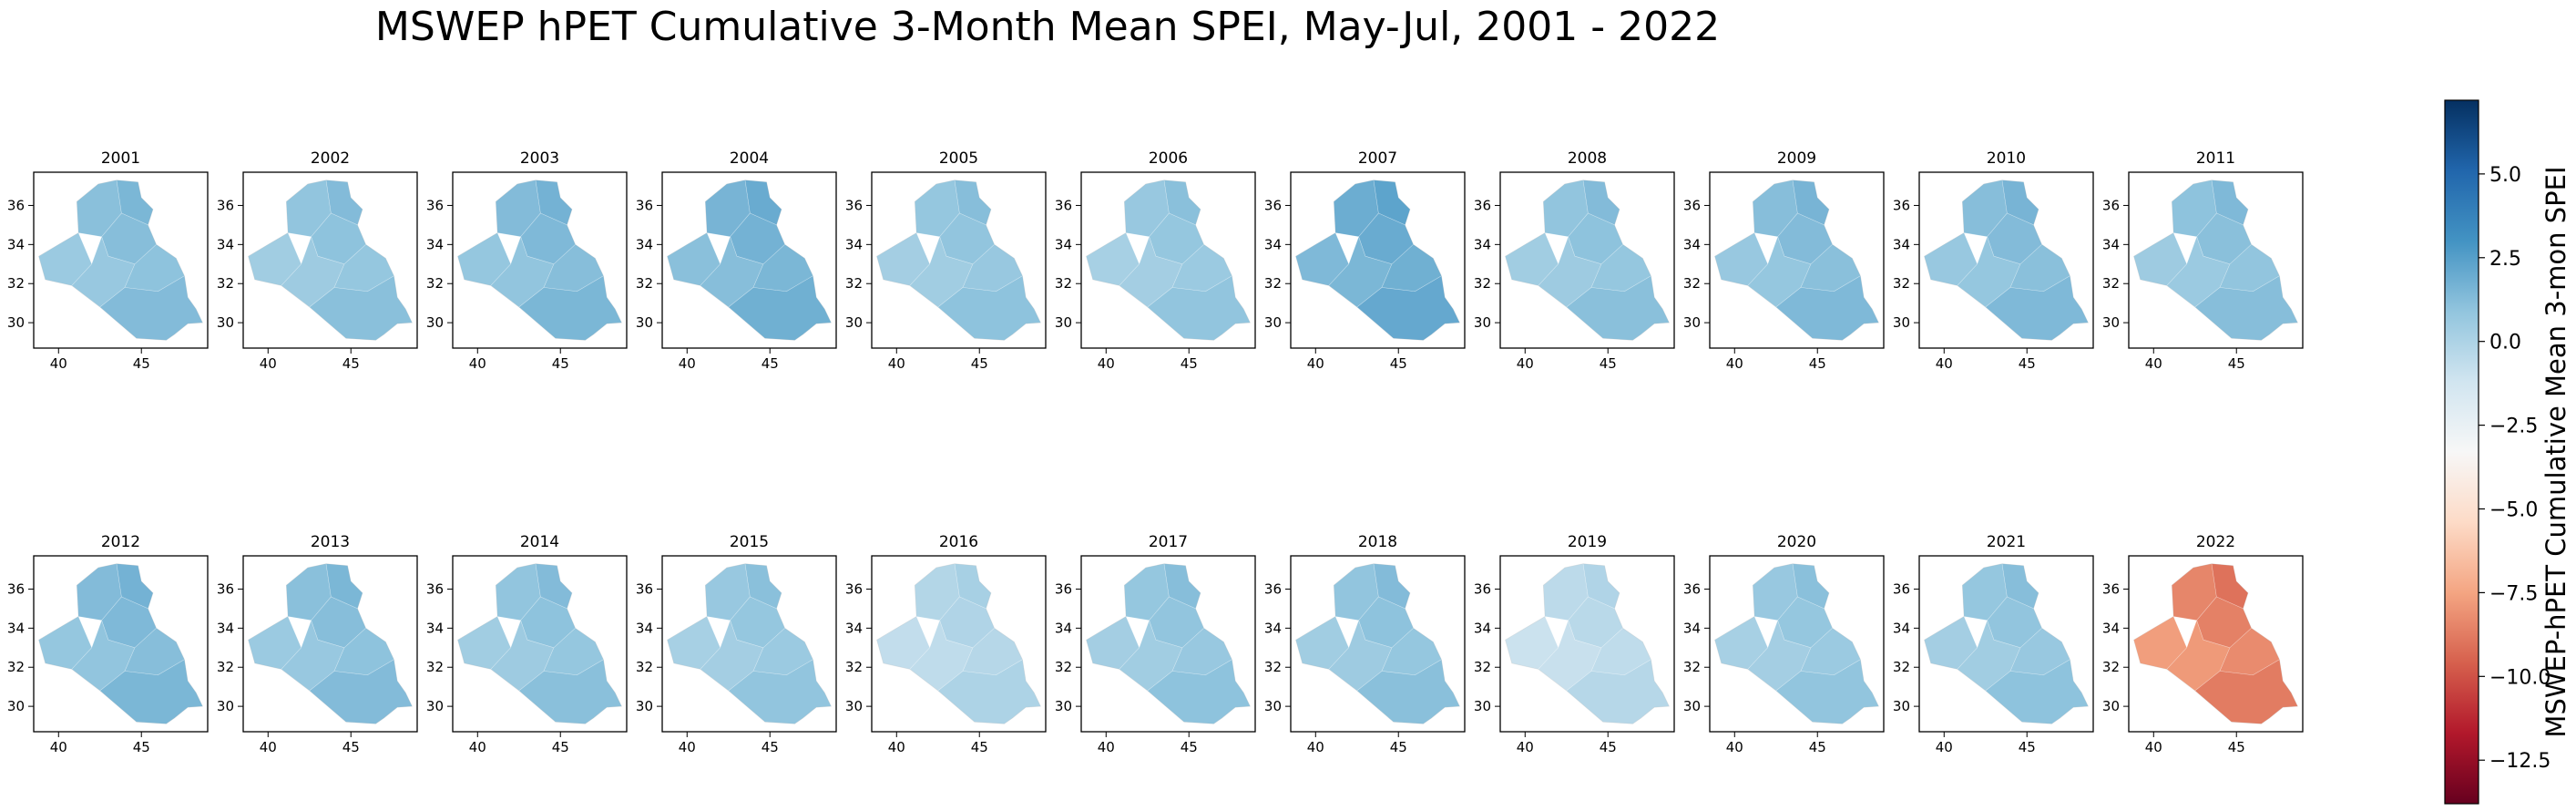 This screenshot has height=811, width=2576. I want to click on panel-title: 2014, so click(539, 542).